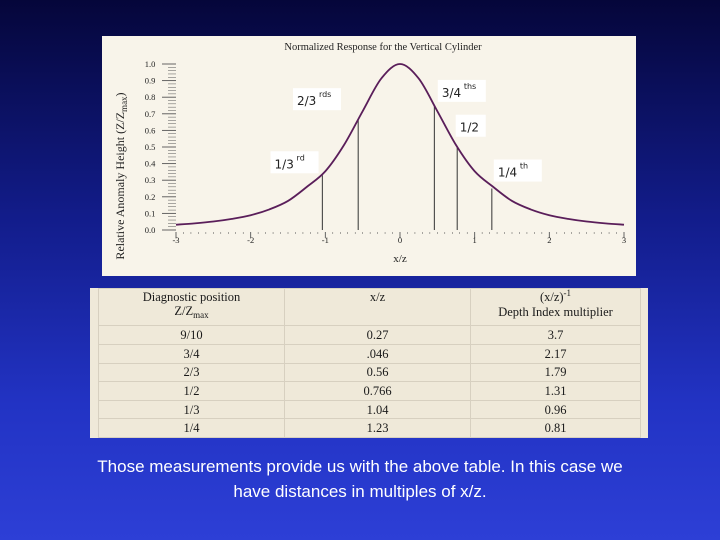  Describe the element at coordinates (191, 335) in the screenshot. I see `cell-position: 9/10` at that location.